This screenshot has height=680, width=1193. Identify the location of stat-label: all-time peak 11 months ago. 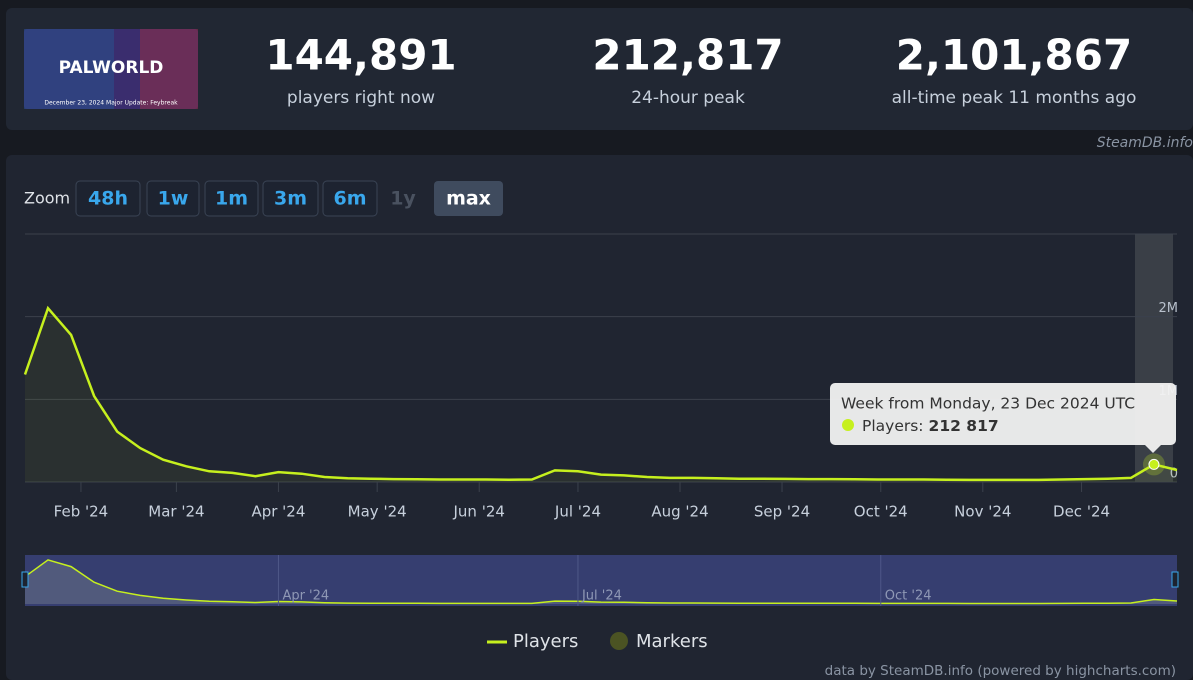
(1014, 98).